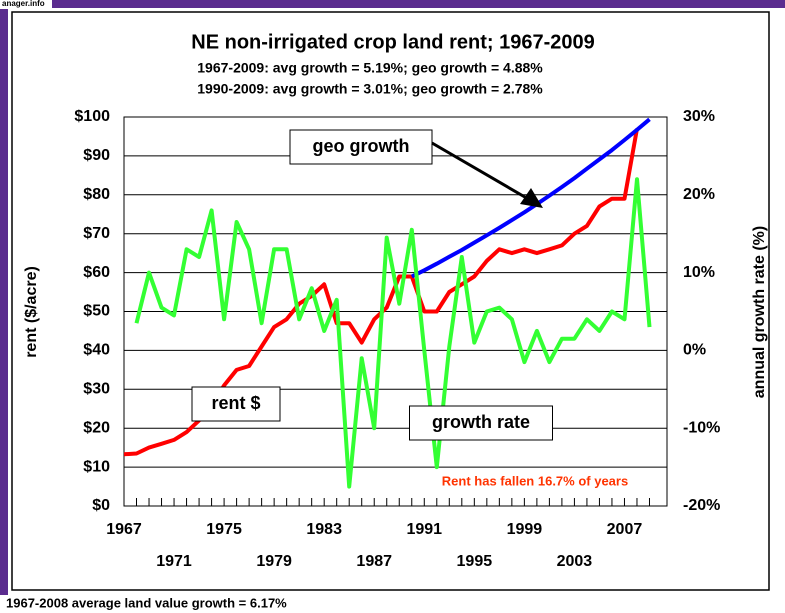  I want to click on y2-tick-label: 0%, so click(694, 350).